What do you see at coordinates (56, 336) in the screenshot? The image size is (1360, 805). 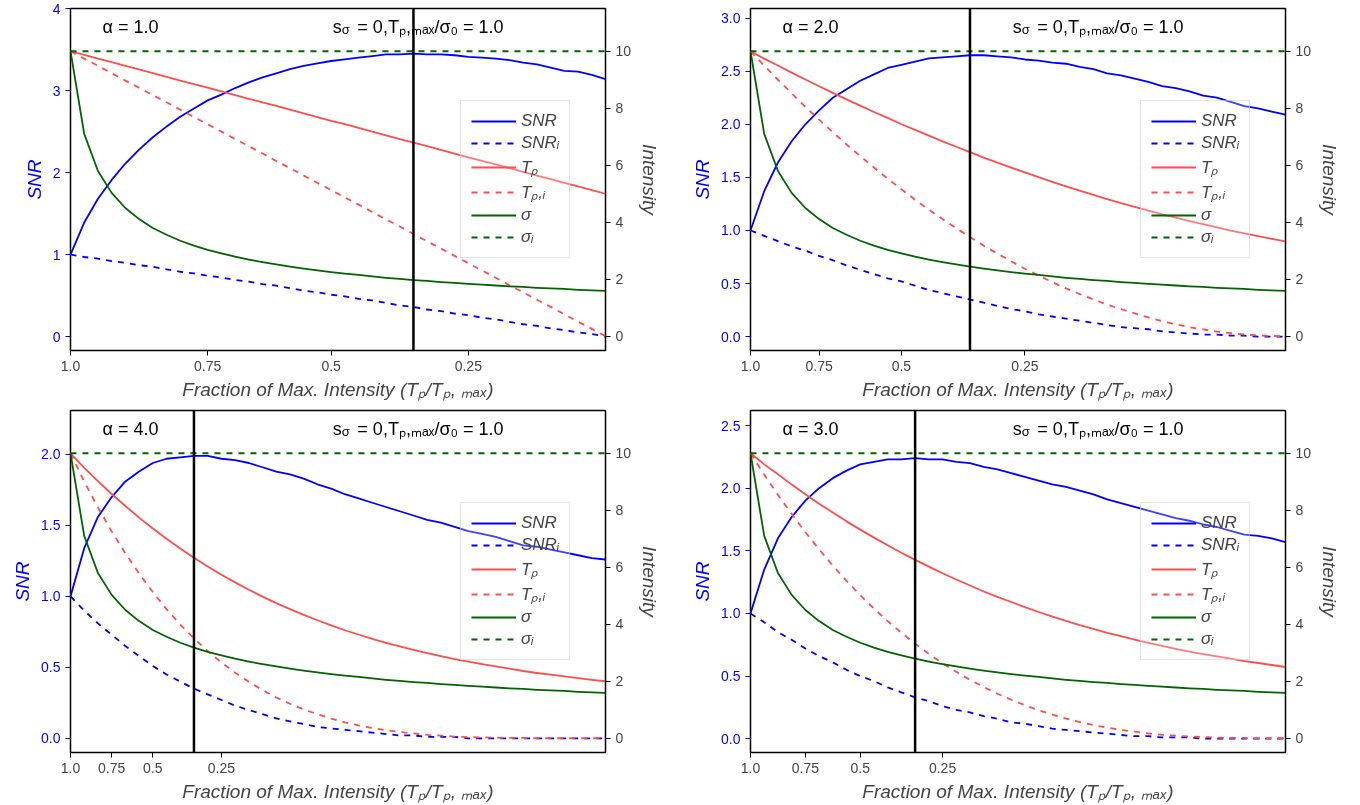 I see `y-tick-label: 0` at bounding box center [56, 336].